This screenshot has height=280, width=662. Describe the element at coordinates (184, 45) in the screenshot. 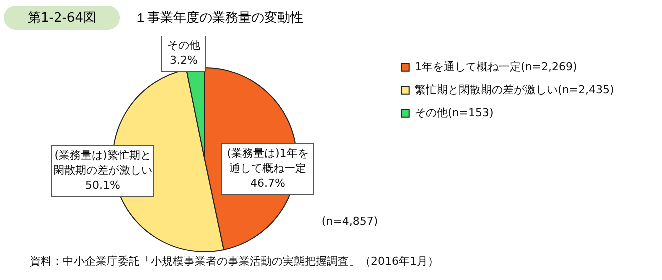

I see `text: その他` at that location.